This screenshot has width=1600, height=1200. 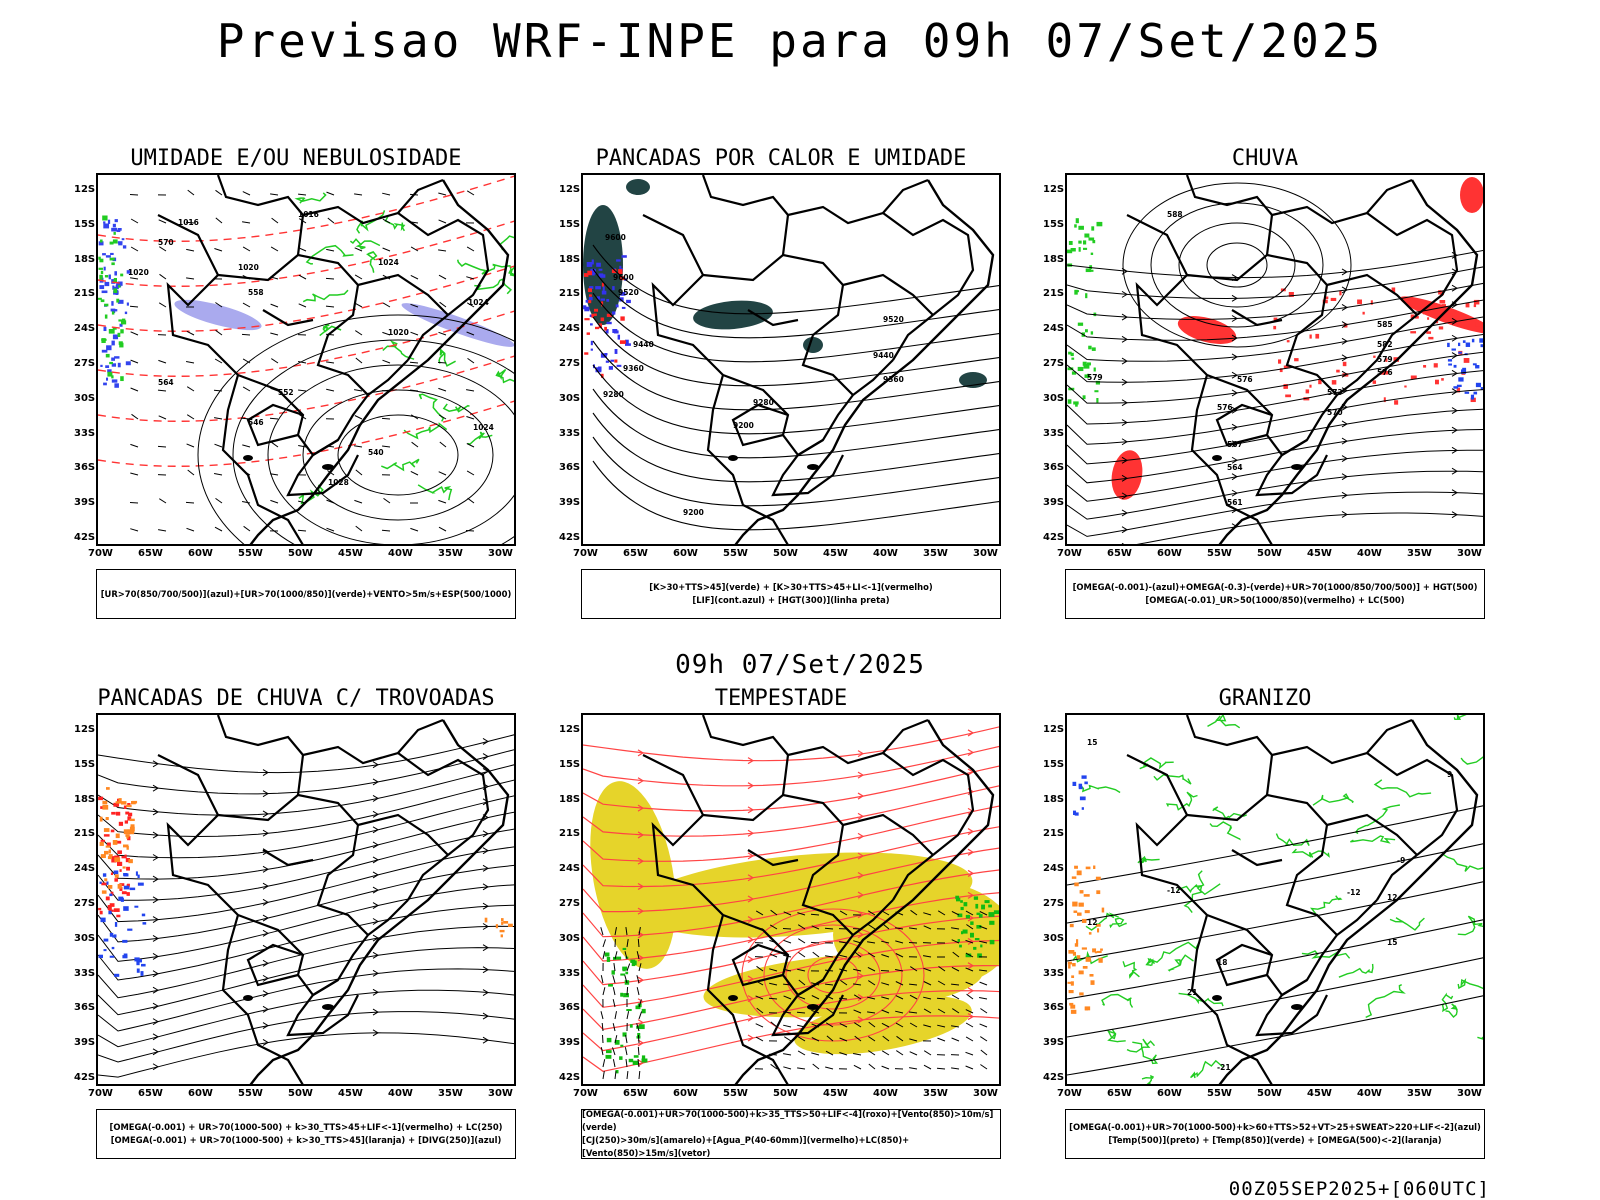 I want to click on lon-tick-label: 30W, so click(x=985, y=1093).